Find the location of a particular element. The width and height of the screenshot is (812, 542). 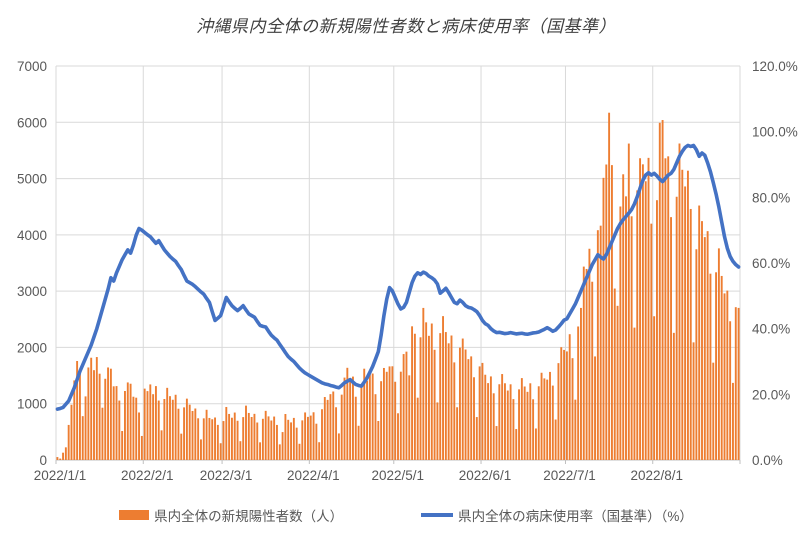

line-series-swatch is located at coordinates (437, 515).